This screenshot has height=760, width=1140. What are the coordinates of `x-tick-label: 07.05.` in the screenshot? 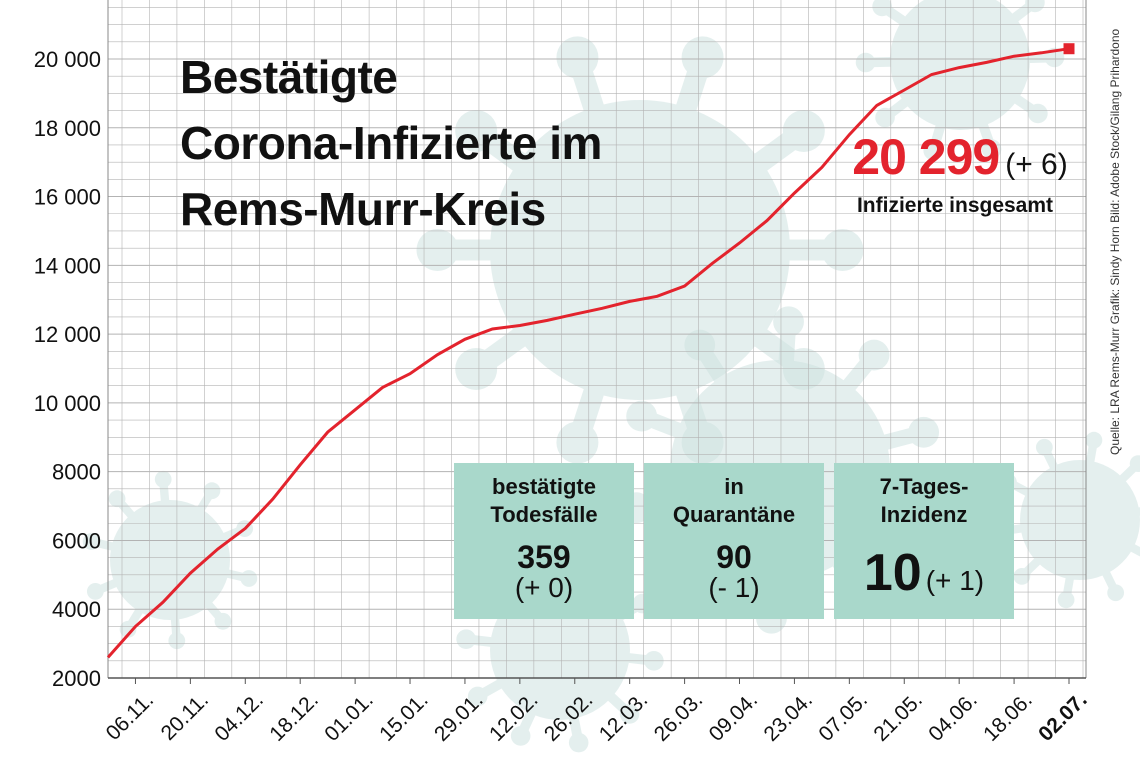 It's located at (843, 717).